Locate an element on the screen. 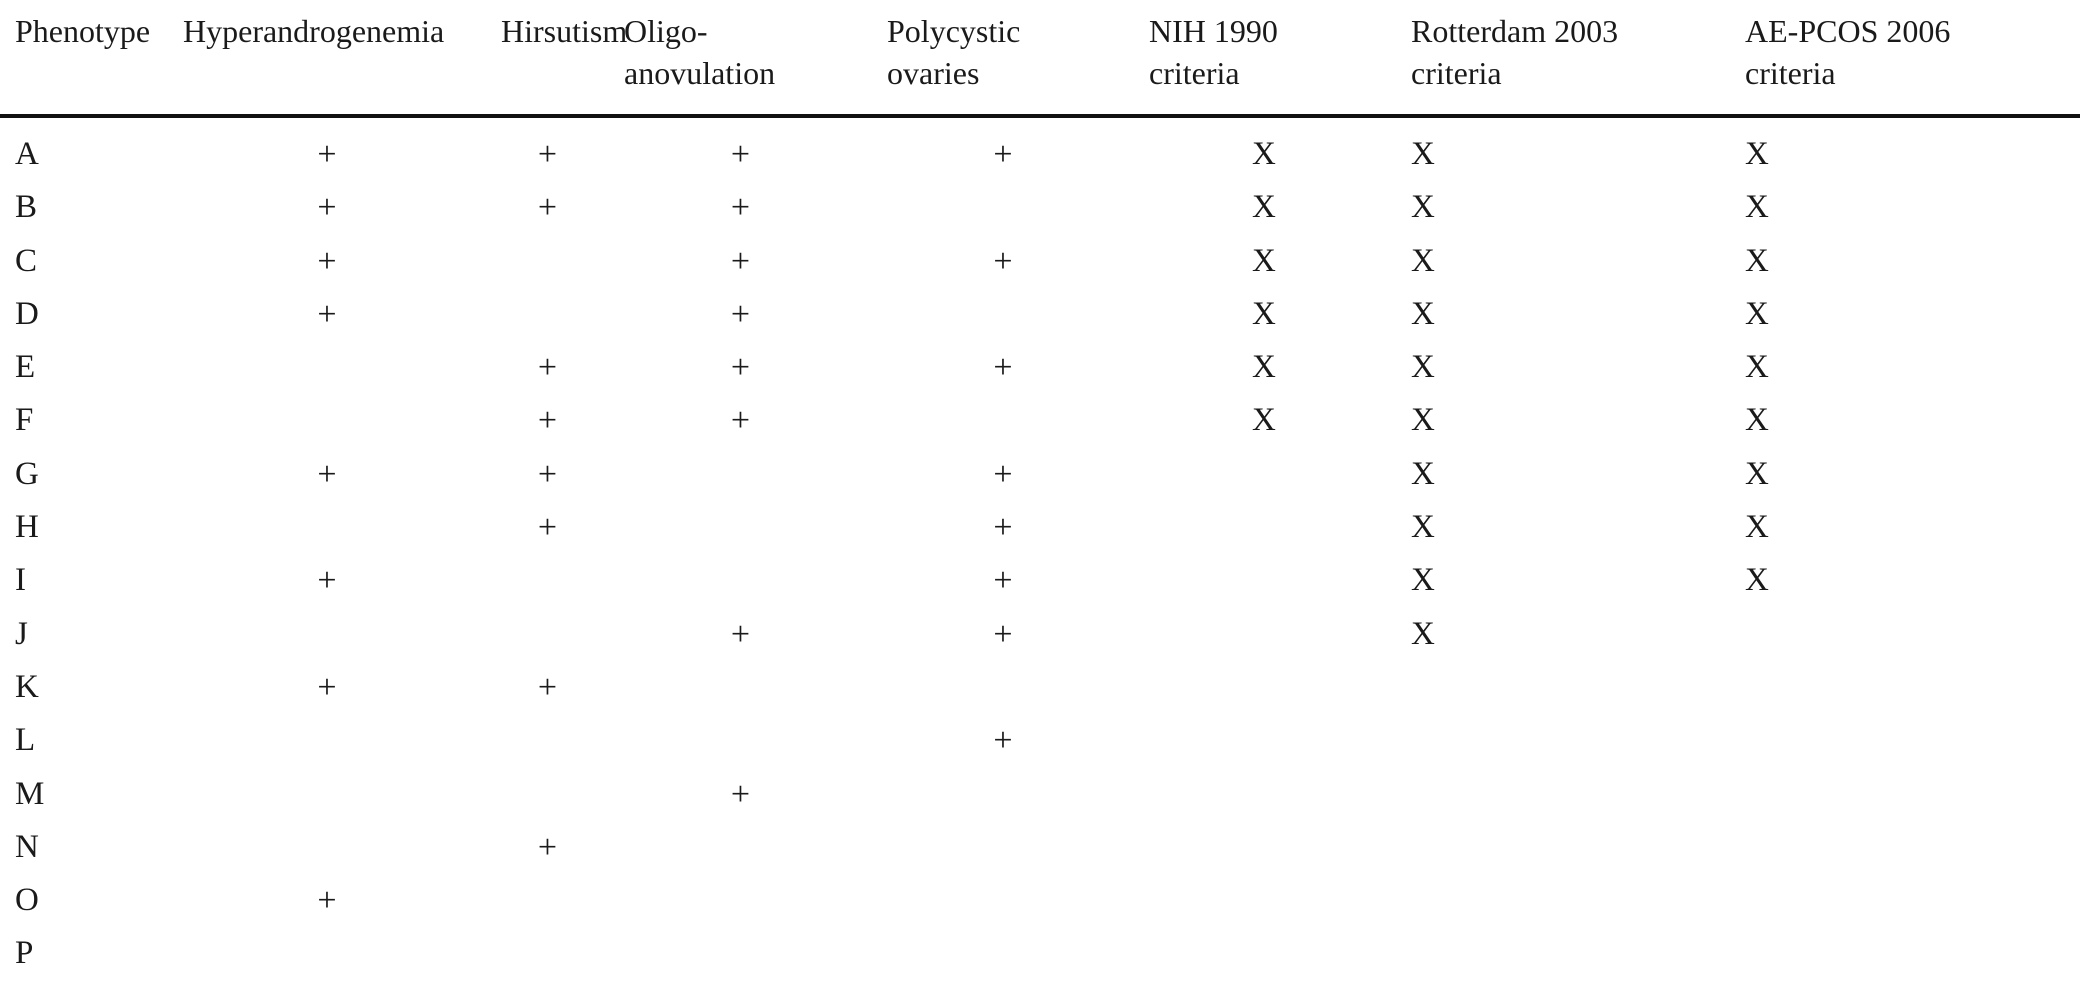 The height and width of the screenshot is (992, 2080). cell-phenotype: E is located at coordinates (25, 367).